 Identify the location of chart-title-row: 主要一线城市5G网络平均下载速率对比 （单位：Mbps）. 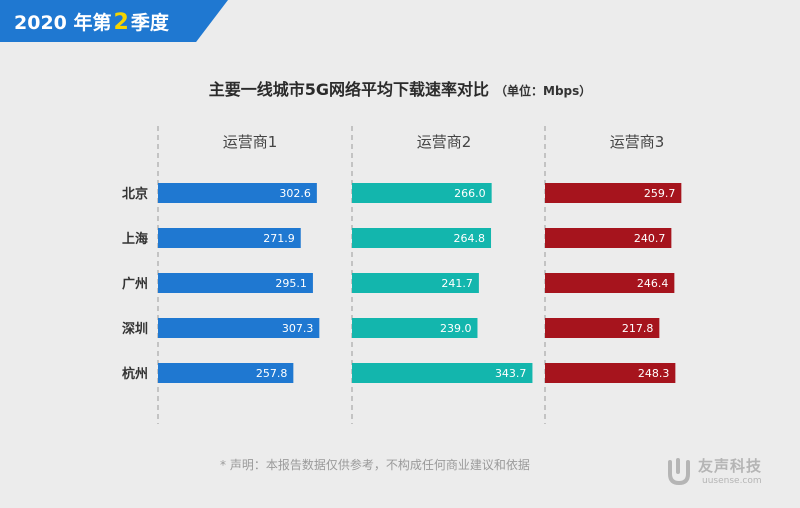
(400, 88).